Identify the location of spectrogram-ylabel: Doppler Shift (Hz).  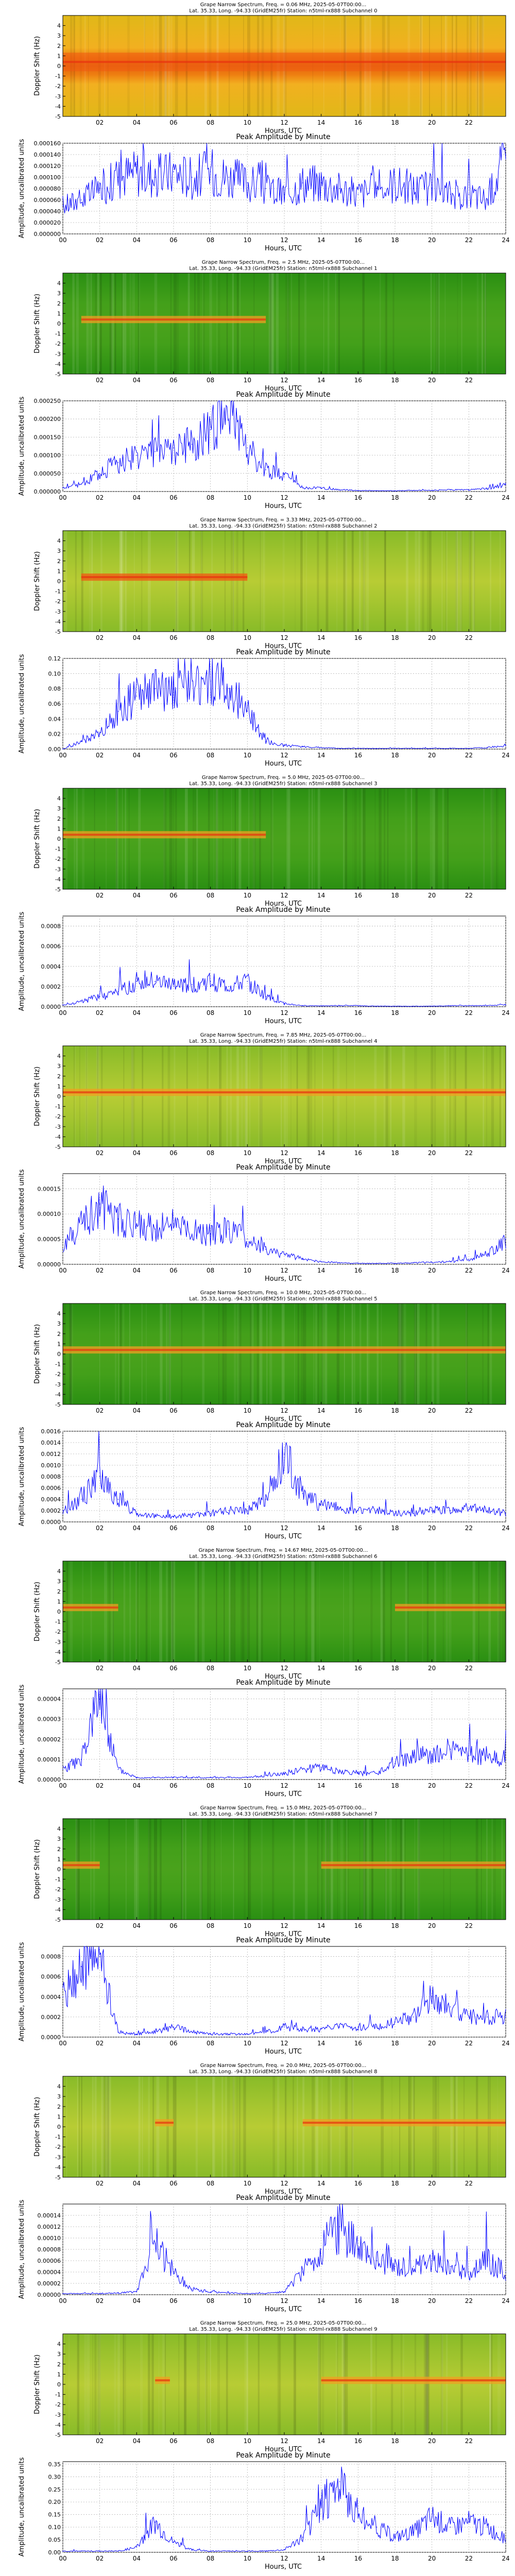
(37, 839).